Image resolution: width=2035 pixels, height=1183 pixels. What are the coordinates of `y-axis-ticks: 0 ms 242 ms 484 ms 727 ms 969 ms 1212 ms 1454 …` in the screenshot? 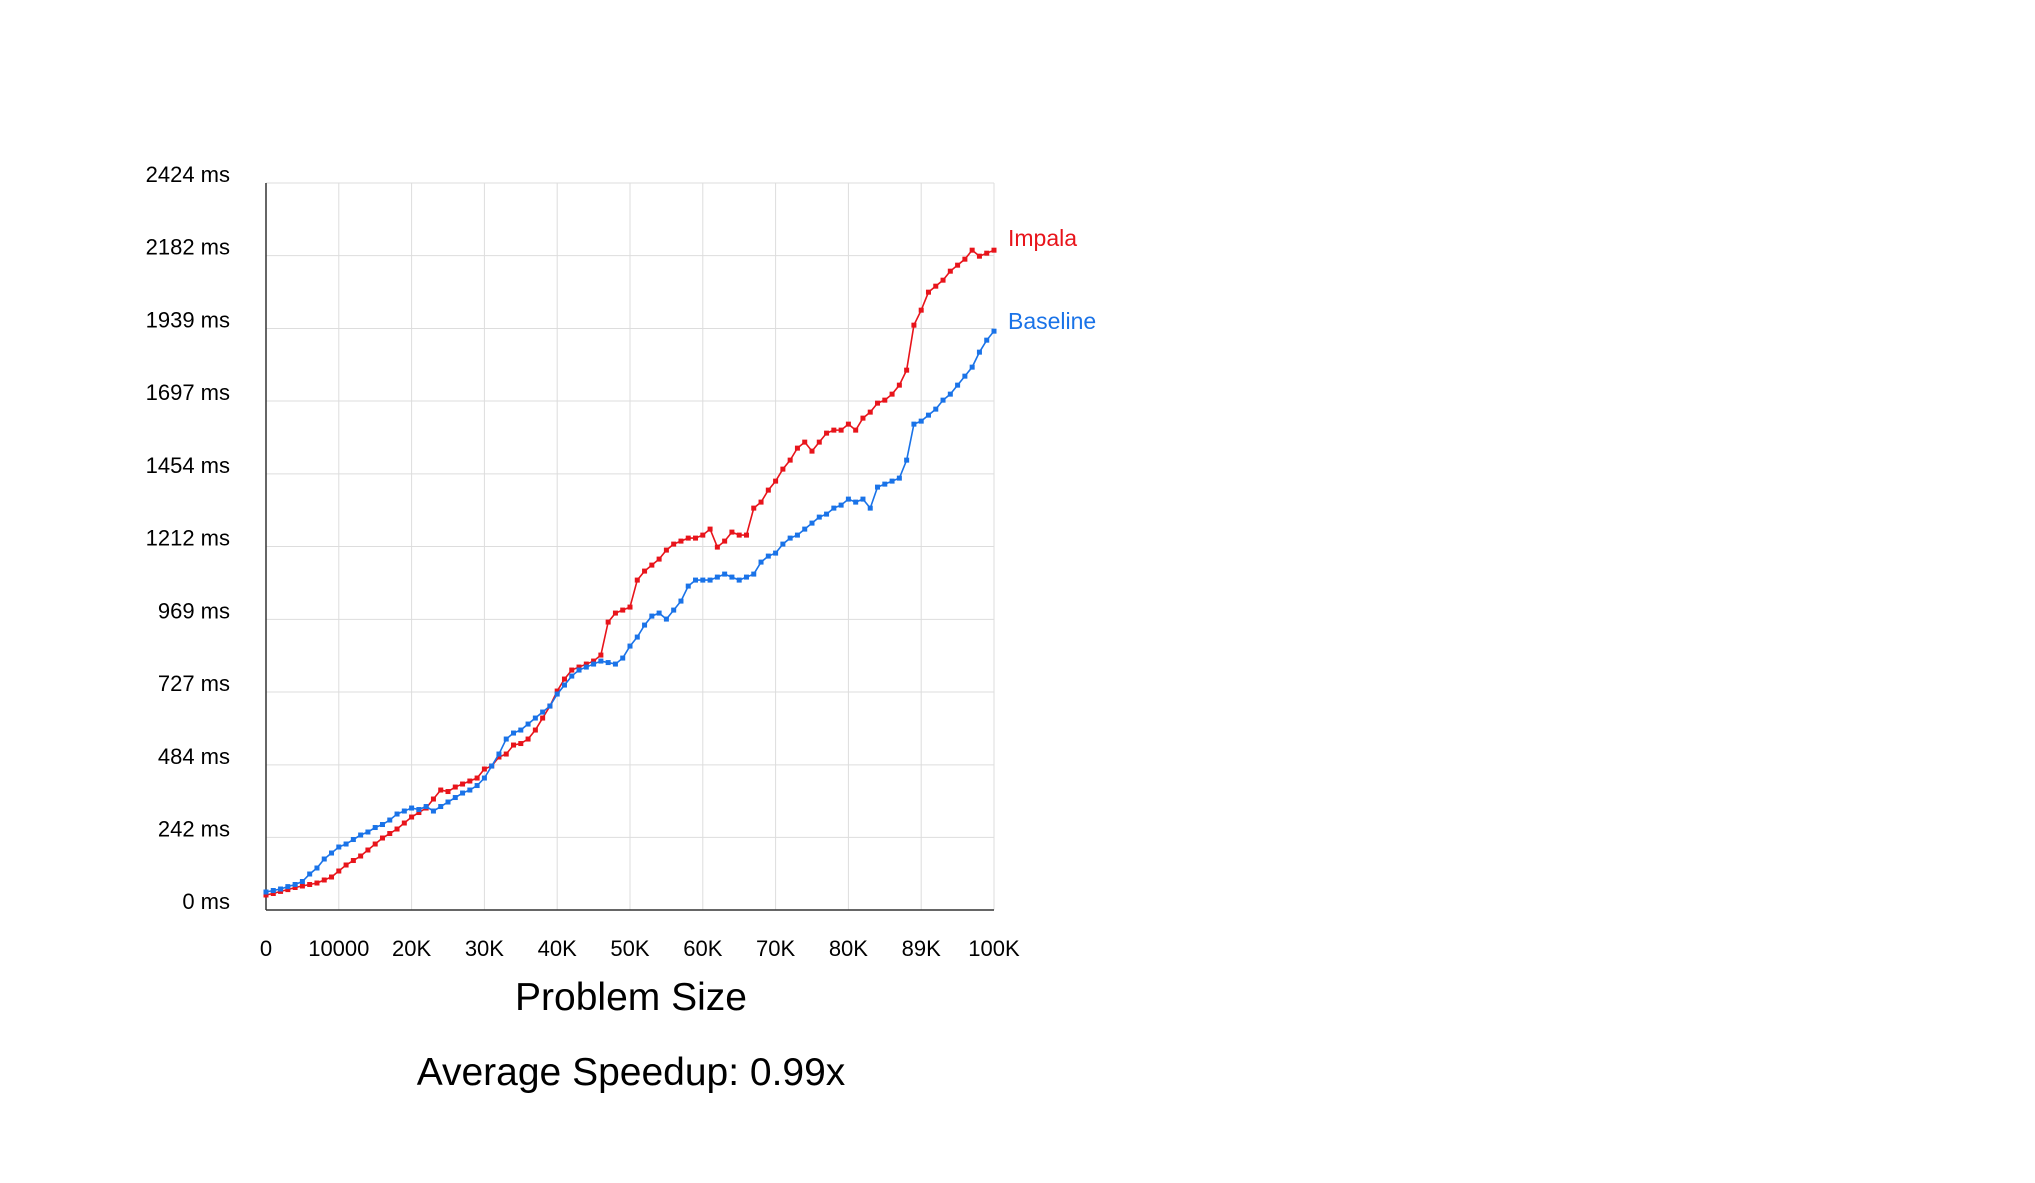 It's located at (188, 538).